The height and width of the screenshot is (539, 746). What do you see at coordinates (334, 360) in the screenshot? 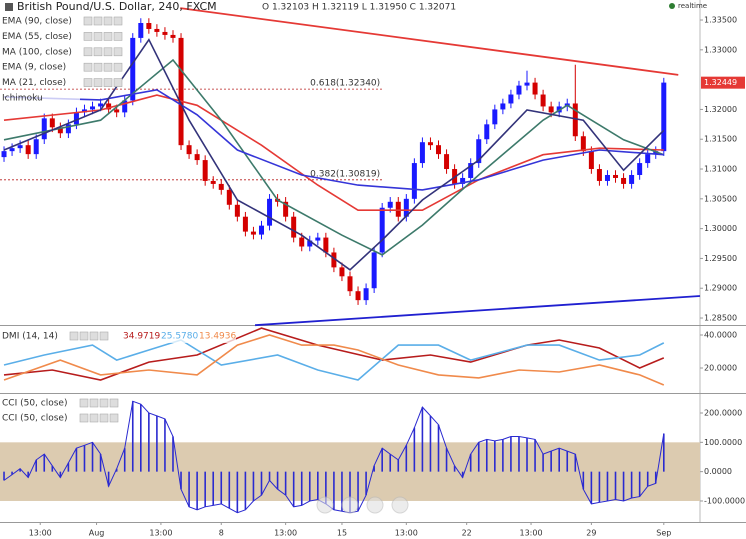
I see `indicator-line` at bounding box center [334, 360].